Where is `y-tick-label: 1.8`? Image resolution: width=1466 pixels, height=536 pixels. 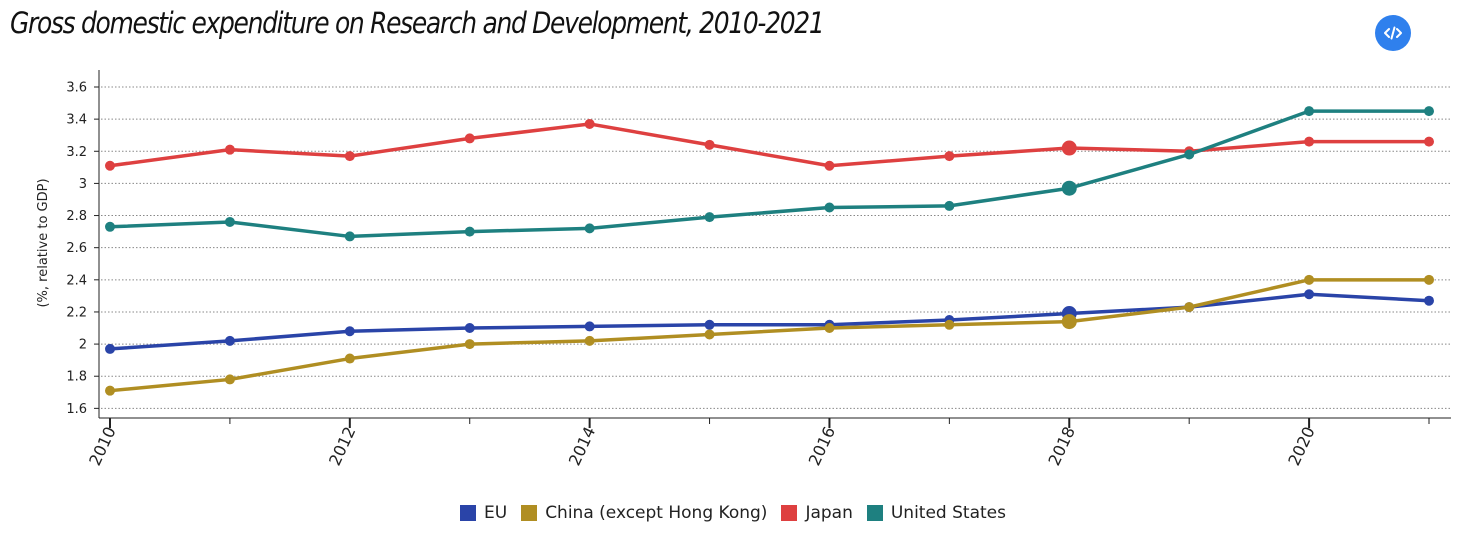 y-tick-label: 1.8 is located at coordinates (76, 377).